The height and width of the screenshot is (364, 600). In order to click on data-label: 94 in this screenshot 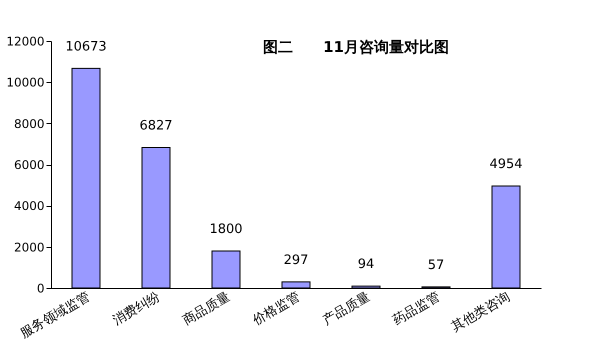, I will do `click(366, 264)`.